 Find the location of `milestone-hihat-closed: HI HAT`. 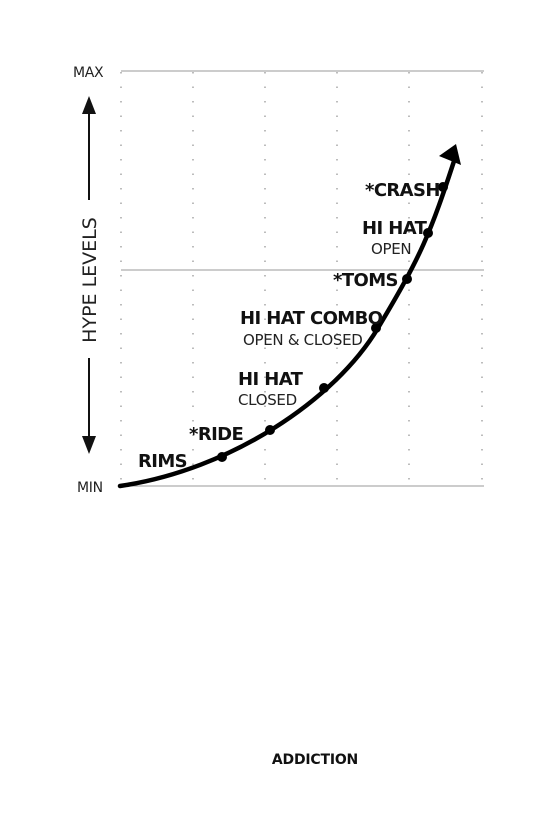

milestone-hihat-closed: HI HAT is located at coordinates (271, 379).